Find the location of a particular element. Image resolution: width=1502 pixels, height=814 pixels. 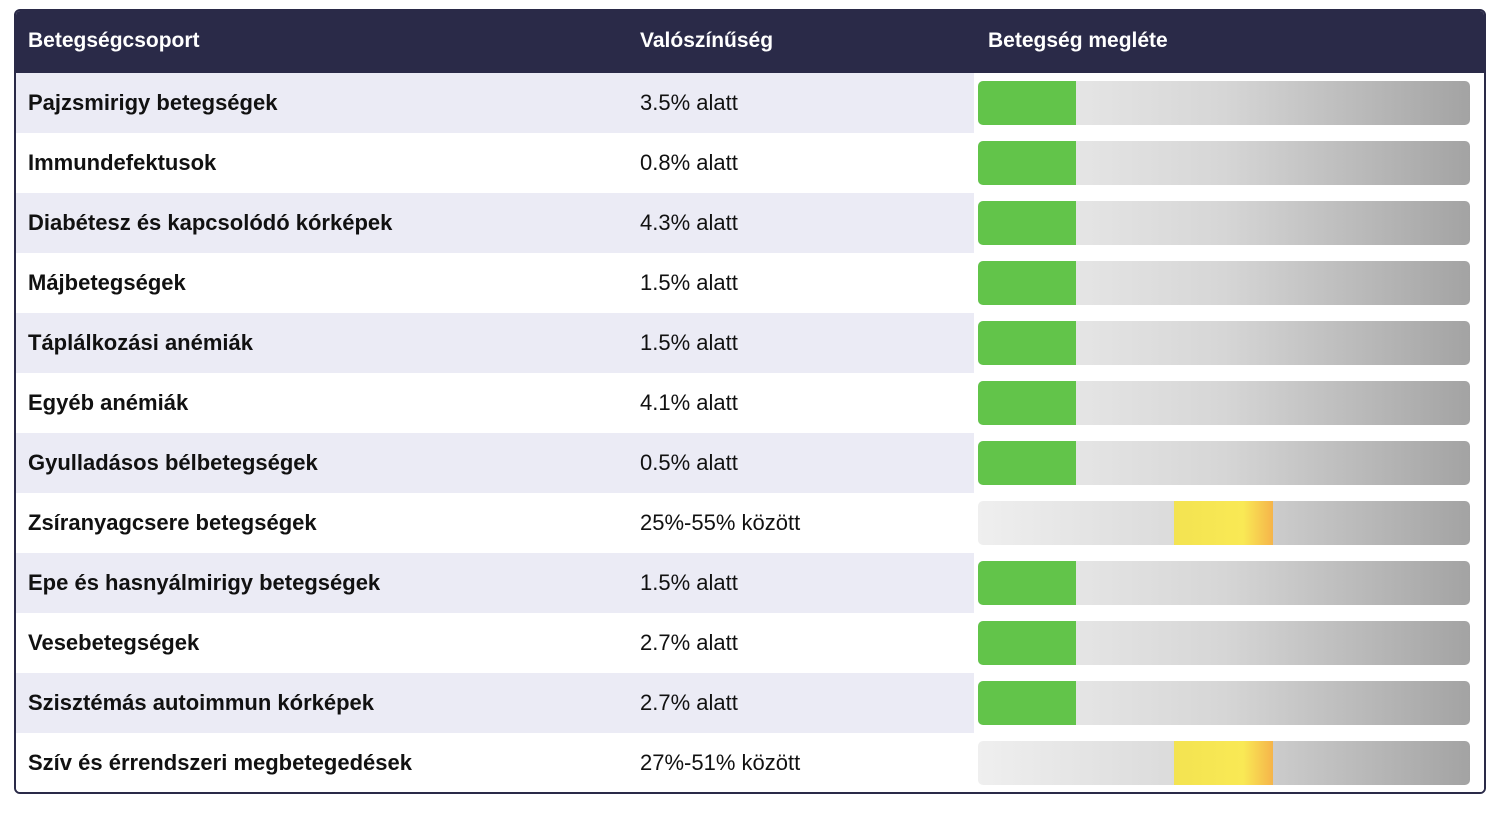

disease-group-name: Gyulladásos bélbetegségek is located at coordinates (173, 462).